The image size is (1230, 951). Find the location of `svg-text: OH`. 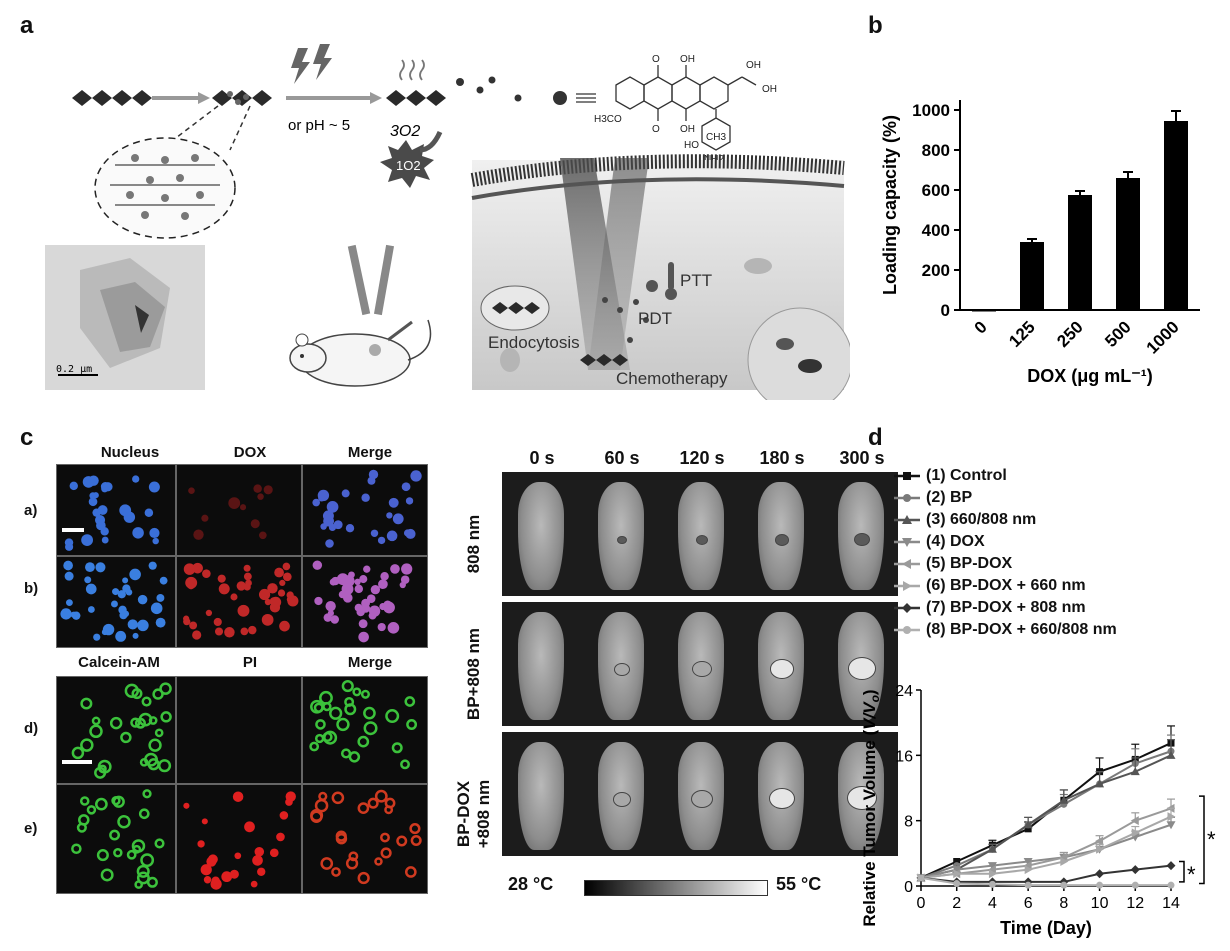

svg-text: OH is located at coordinates (687, 129).